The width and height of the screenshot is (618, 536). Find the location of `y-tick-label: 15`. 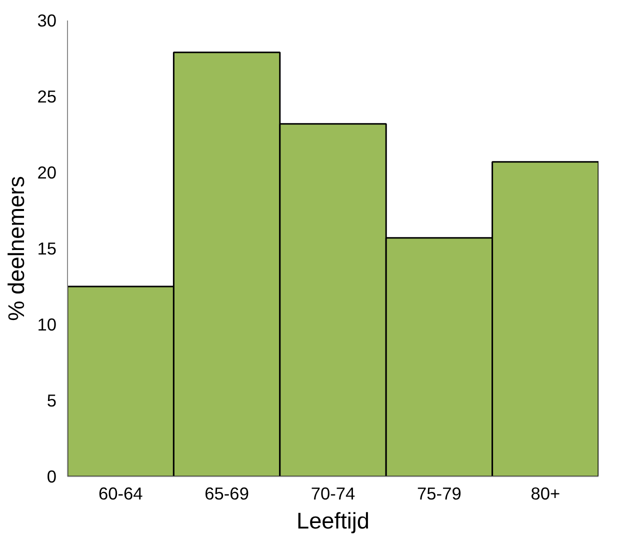

y-tick-label: 15 is located at coordinates (47, 248).